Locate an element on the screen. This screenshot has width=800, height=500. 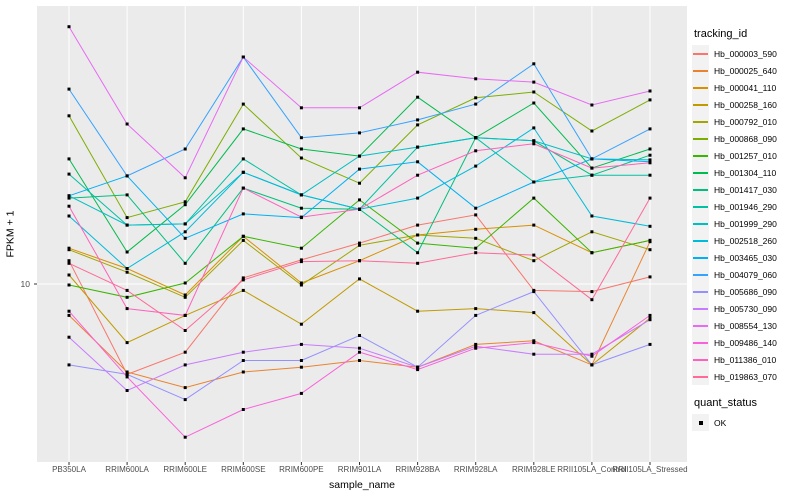
legend-item-Hb_001304_110: Hb_001304_110 is located at coordinates (745, 172).